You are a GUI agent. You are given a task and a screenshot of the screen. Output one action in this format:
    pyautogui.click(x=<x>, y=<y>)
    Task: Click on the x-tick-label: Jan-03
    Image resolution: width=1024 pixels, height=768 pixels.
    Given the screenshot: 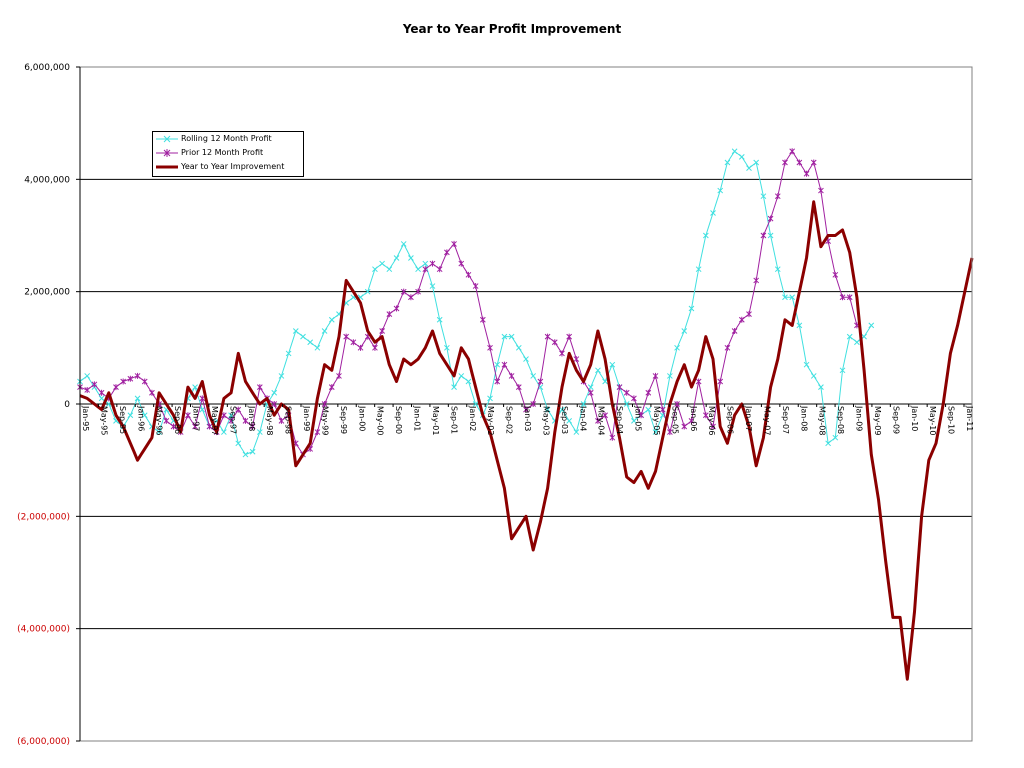 What is the action you would take?
    pyautogui.click(x=527, y=418)
    